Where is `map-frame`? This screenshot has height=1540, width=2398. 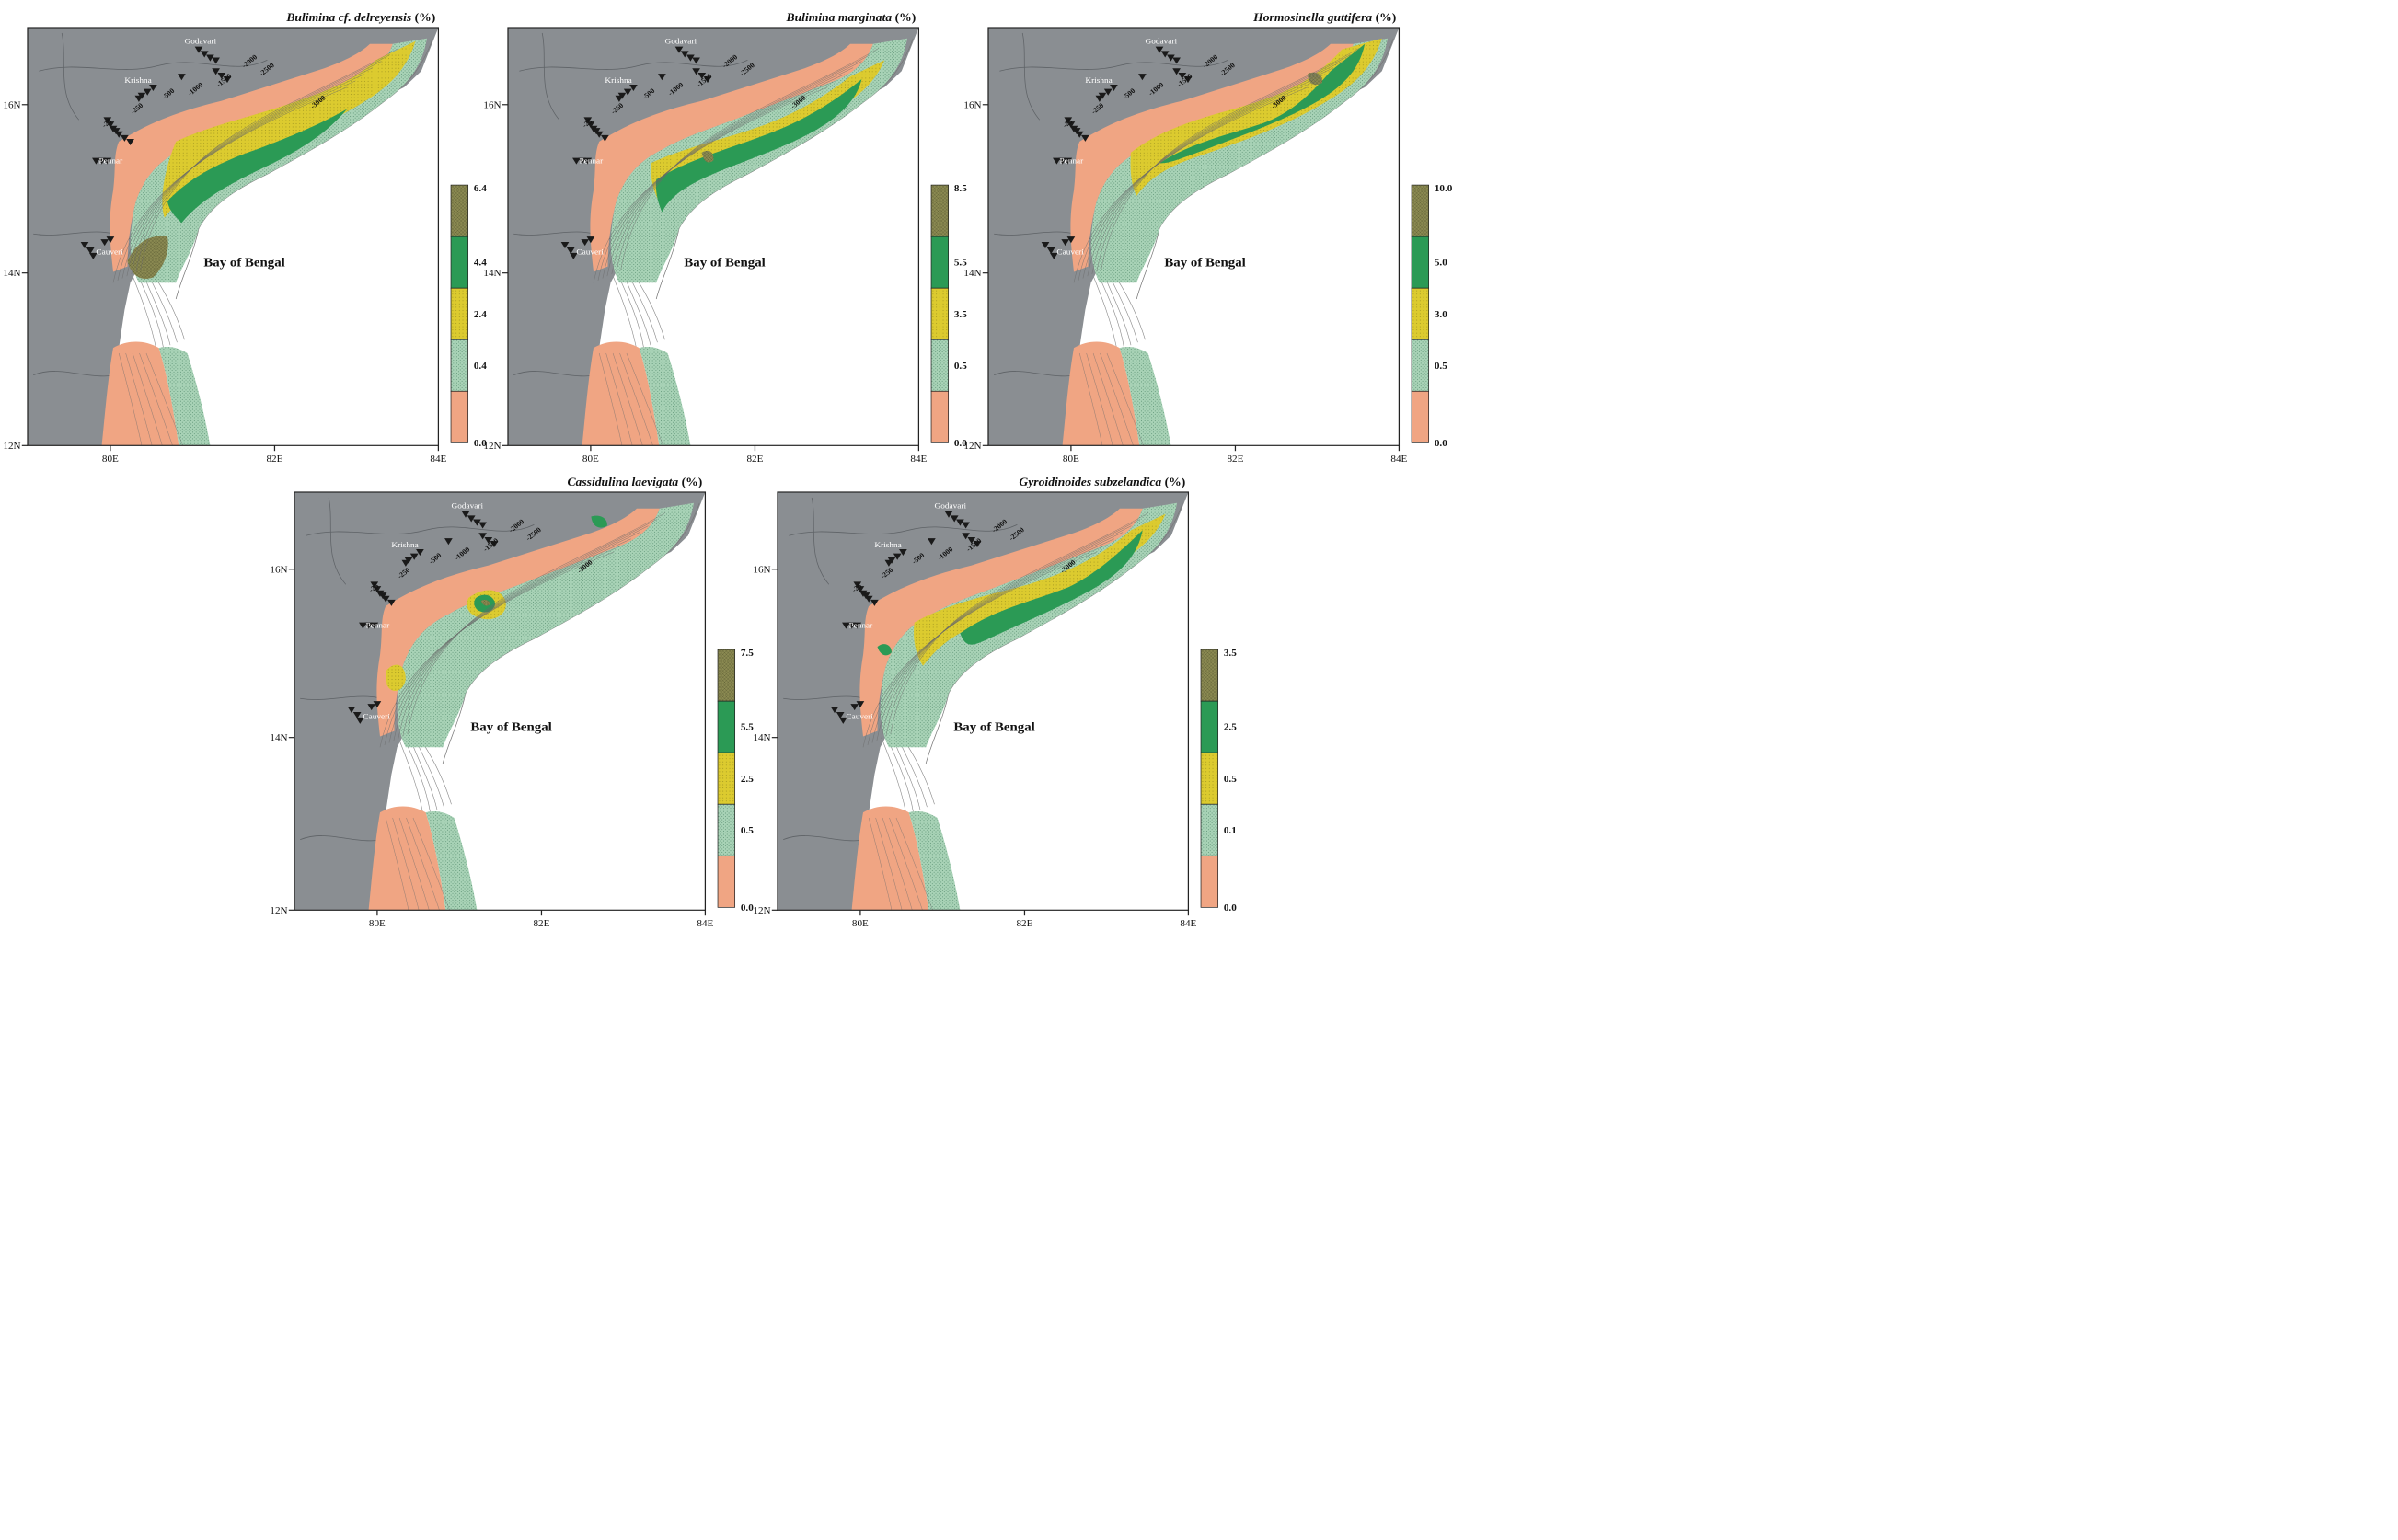 map-frame is located at coordinates (1194, 236).